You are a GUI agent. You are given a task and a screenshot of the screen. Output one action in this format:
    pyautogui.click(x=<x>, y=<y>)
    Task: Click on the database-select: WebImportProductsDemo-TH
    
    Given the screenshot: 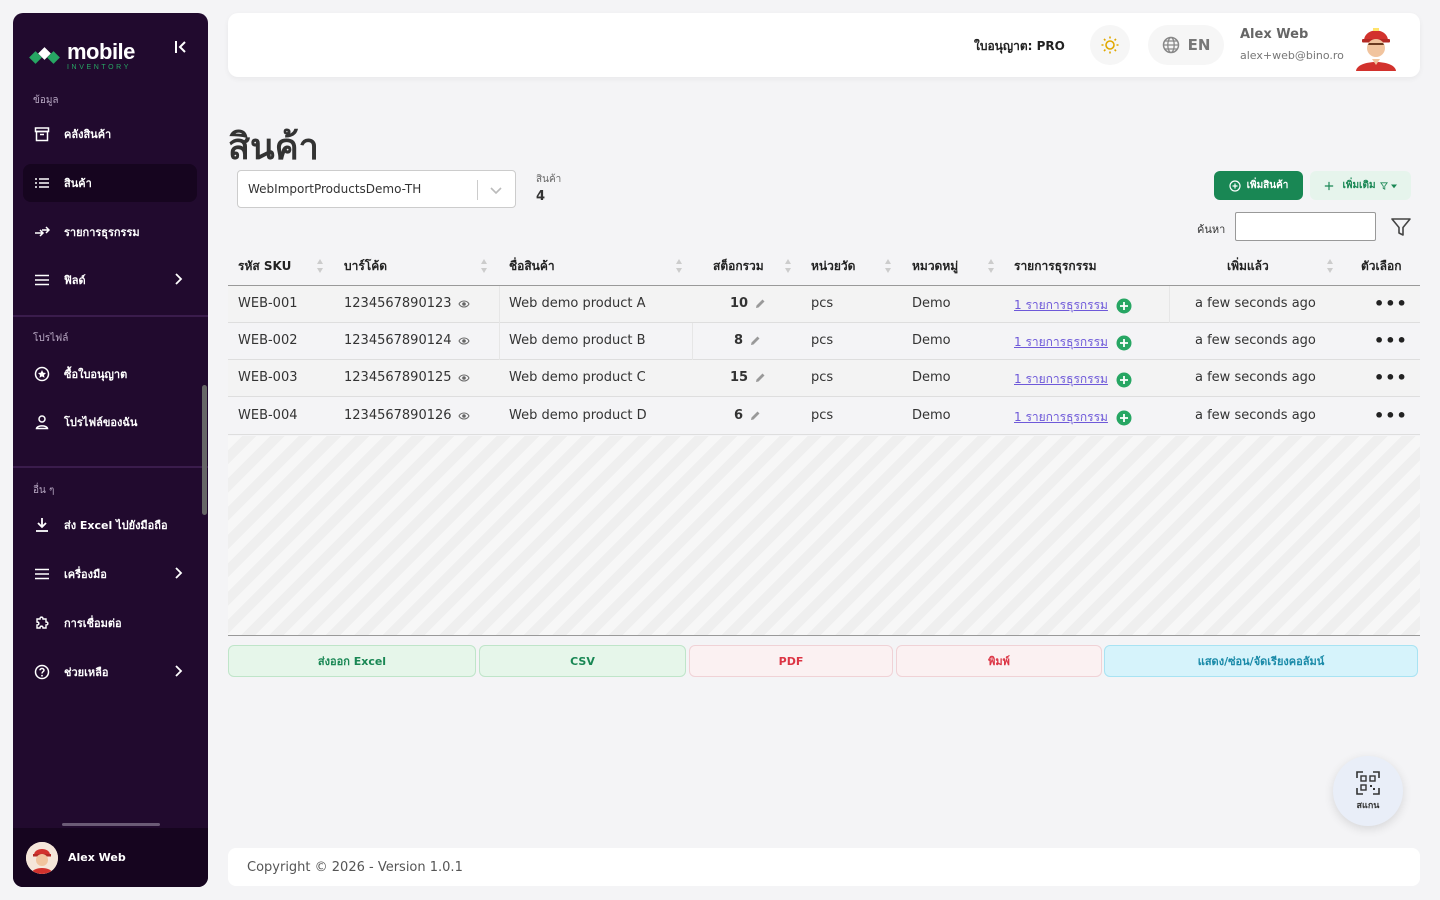 What is the action you would take?
    pyautogui.click(x=376, y=189)
    